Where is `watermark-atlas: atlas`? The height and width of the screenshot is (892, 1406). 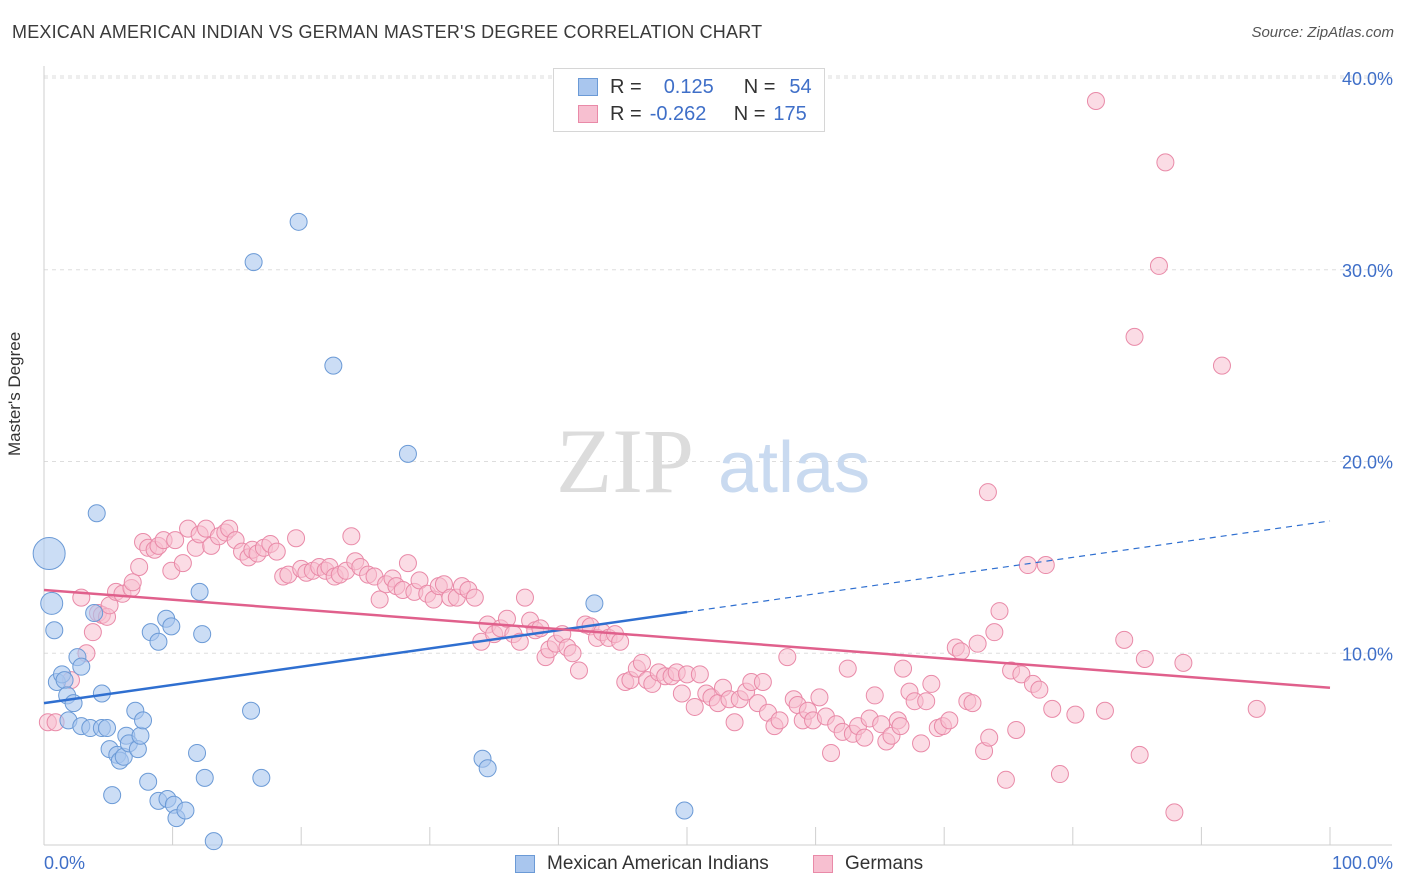
watermark-atlas: atlas is located at coordinates (794, 468).